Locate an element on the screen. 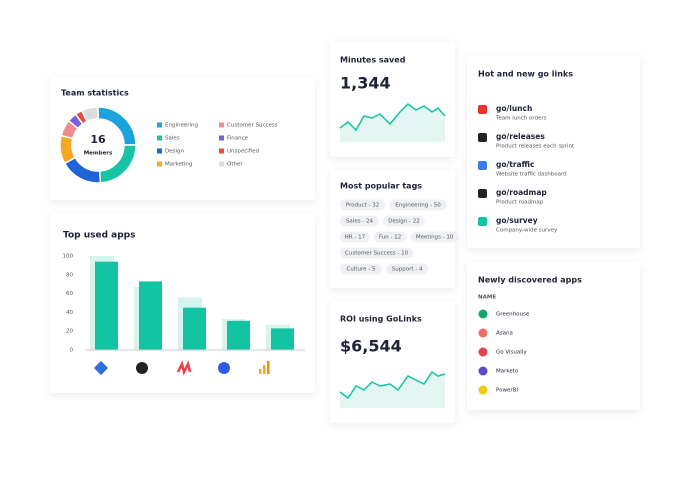  tag-label: Sales - 24 is located at coordinates (360, 222).